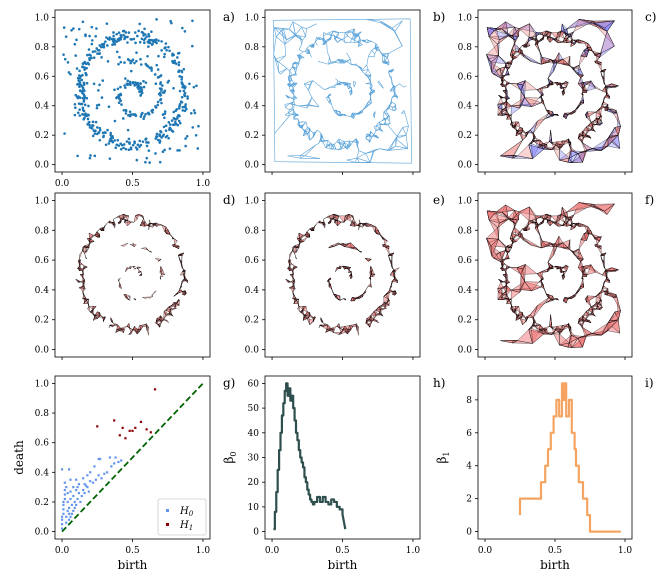  Describe the element at coordinates (42, 201) in the screenshot. I see `y-tick-label: 1.0` at that location.